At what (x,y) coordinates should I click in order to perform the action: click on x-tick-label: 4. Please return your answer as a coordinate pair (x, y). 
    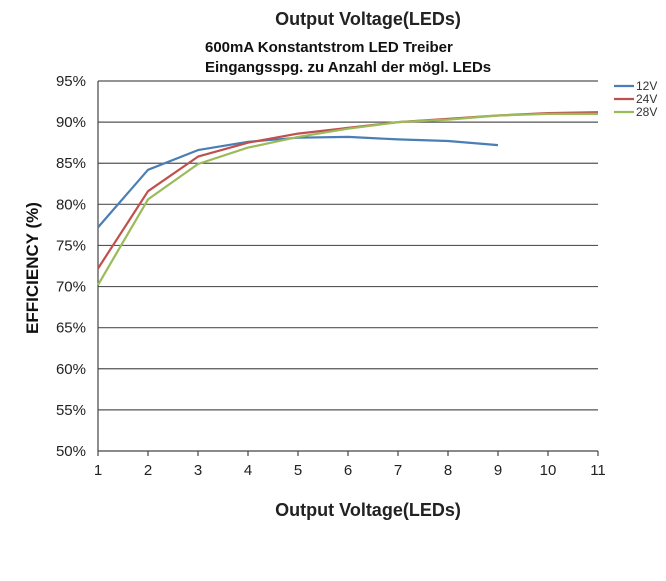
    Looking at the image, I should click on (248, 470).